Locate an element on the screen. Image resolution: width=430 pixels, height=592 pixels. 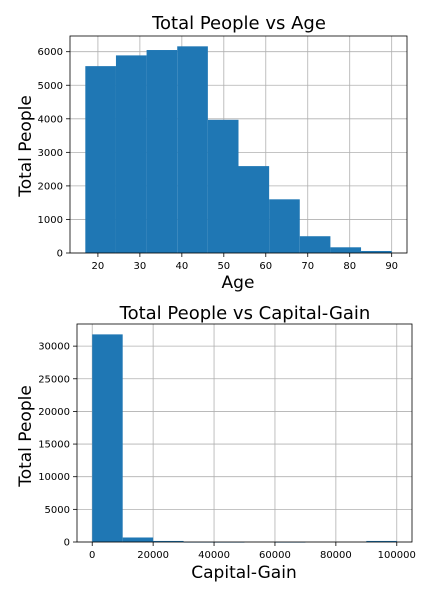
x-tick-label: 40000 is located at coordinates (214, 555).